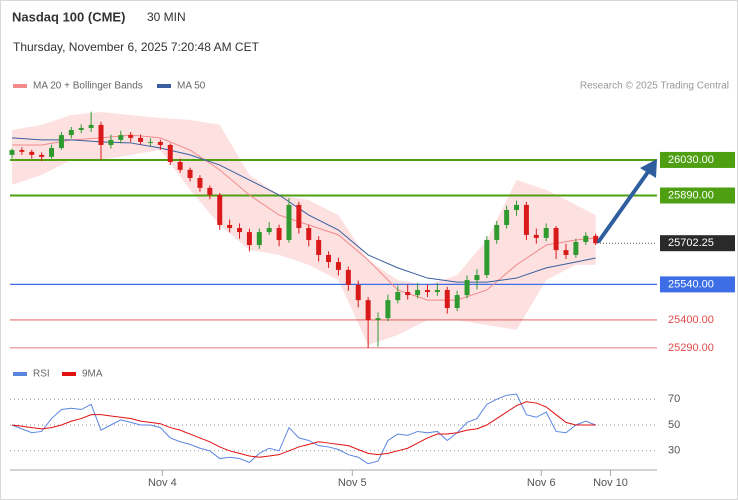 The image size is (738, 500). Describe the element at coordinates (541, 483) in the screenshot. I see `x-tick-label: Nov 6` at that location.